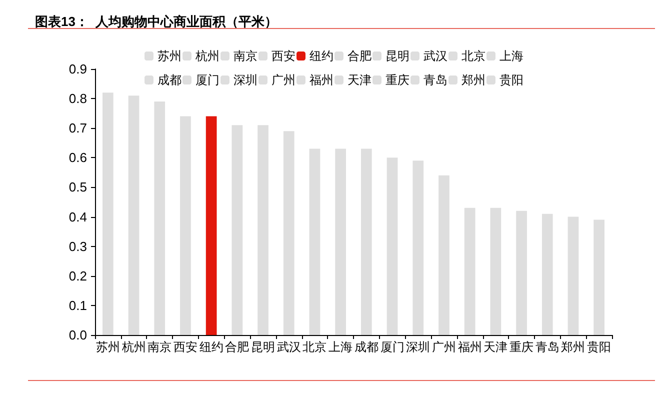 This screenshot has height=402, width=668. I want to click on legend-label: 西安, so click(284, 56).